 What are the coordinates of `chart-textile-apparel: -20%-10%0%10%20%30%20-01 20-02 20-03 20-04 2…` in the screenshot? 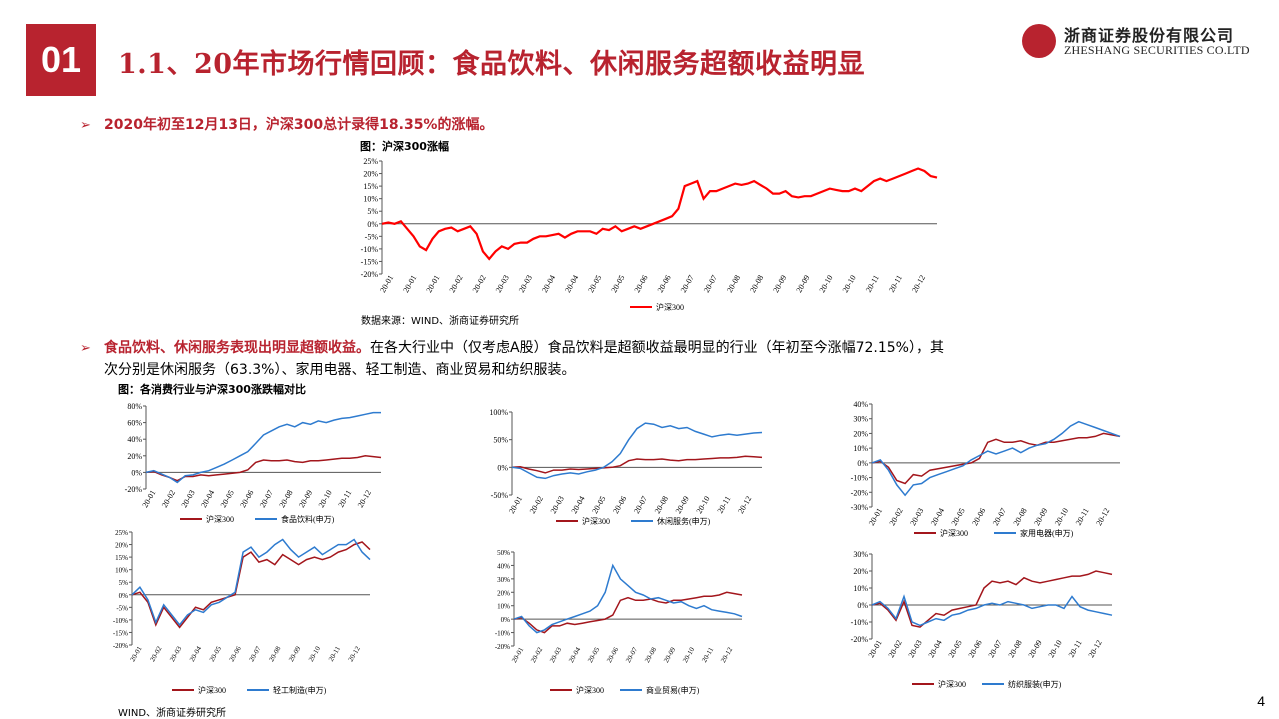 It's located at (982, 619).